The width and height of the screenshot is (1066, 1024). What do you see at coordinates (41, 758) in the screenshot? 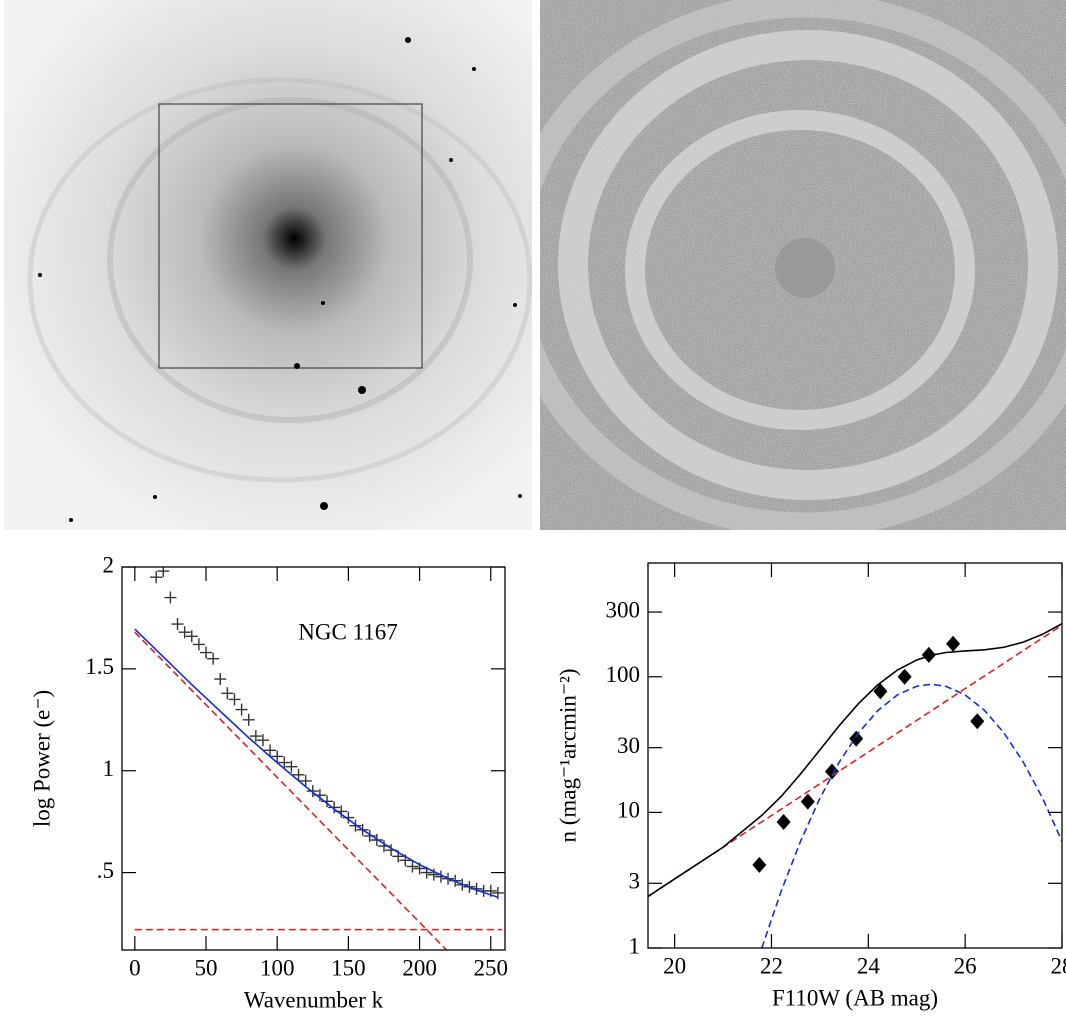
I see `y-axis-label: log Power (e⁻)` at bounding box center [41, 758].